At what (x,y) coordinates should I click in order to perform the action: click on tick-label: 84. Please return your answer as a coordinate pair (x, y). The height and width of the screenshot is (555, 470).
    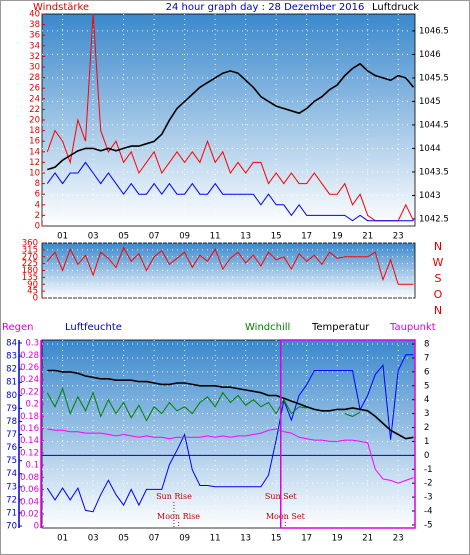
    Looking at the image, I should click on (11, 344).